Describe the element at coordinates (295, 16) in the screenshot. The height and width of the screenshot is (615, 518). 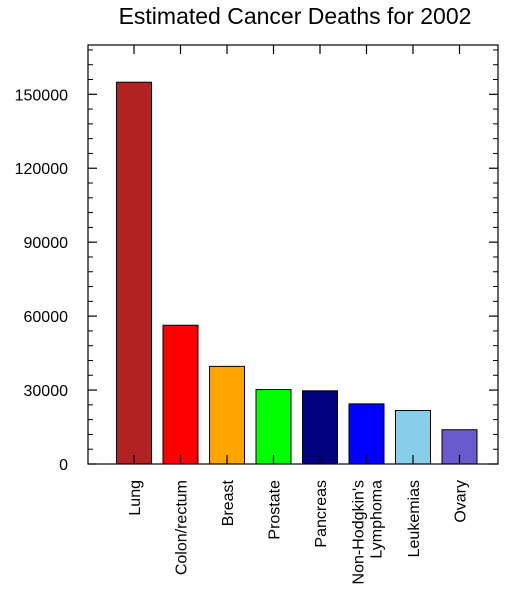
I see `chart-title: Estimated Cancer Deaths for 2002` at that location.